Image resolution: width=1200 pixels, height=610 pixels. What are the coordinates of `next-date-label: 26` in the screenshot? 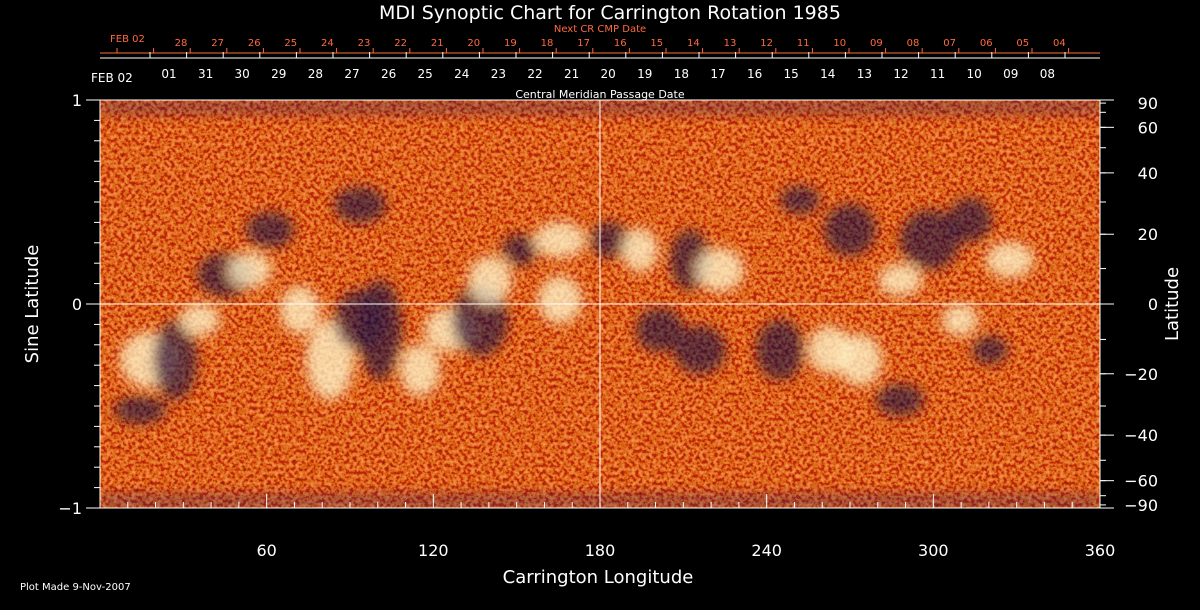 It's located at (254, 43).